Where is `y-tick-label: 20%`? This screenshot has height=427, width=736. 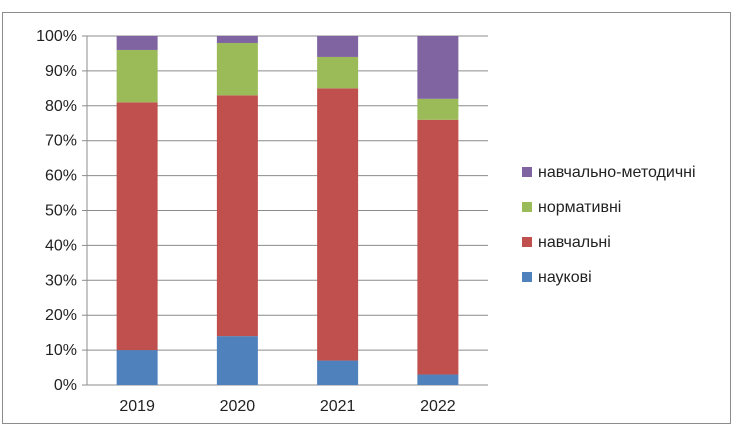
y-tick-label: 20% is located at coordinates (61, 315).